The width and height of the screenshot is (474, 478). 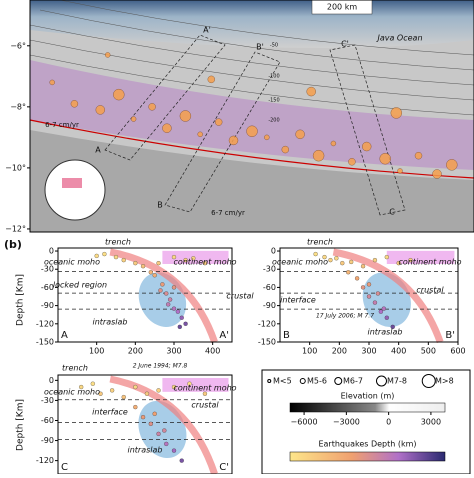 What do you see at coordinates (444, 381) in the screenshot?
I see `legend-entry: M>8` at bounding box center [444, 381].